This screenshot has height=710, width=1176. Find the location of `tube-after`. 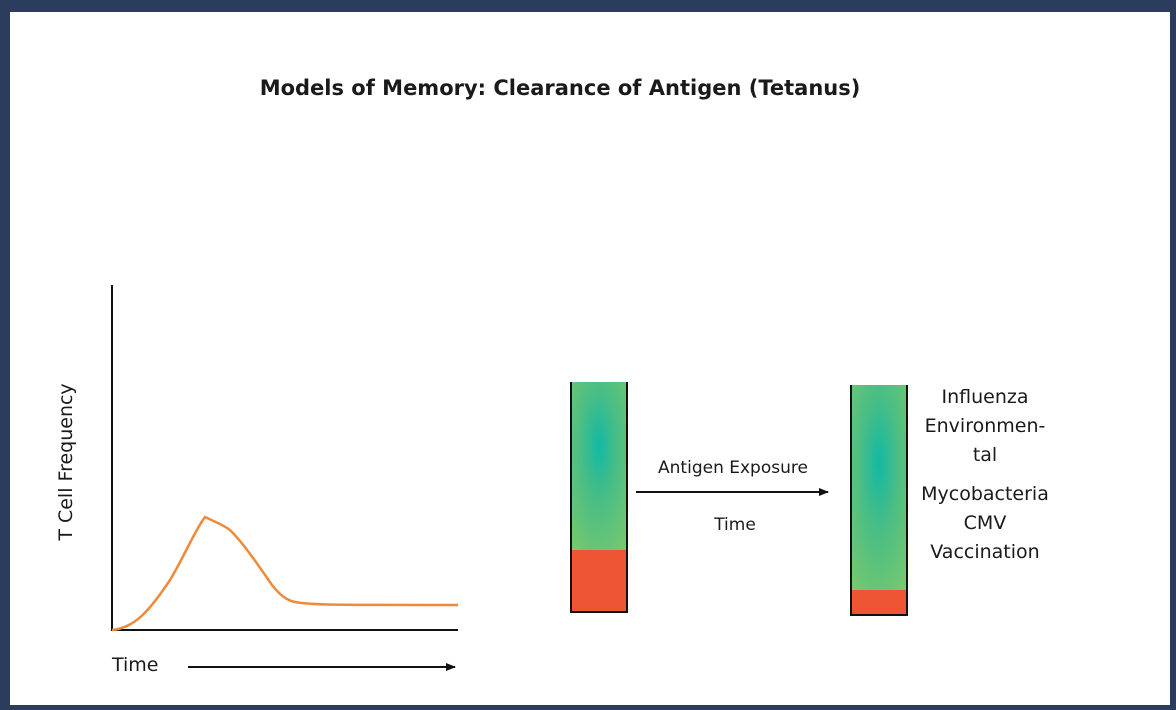

tube-after is located at coordinates (879, 500).